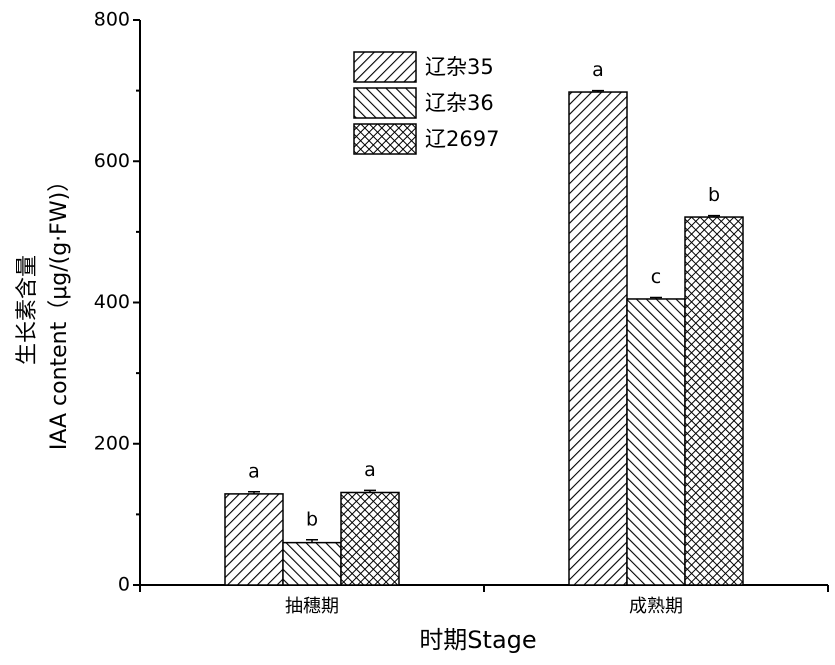  I want to click on x-tick-label: 抽穗期, so click(312, 606).